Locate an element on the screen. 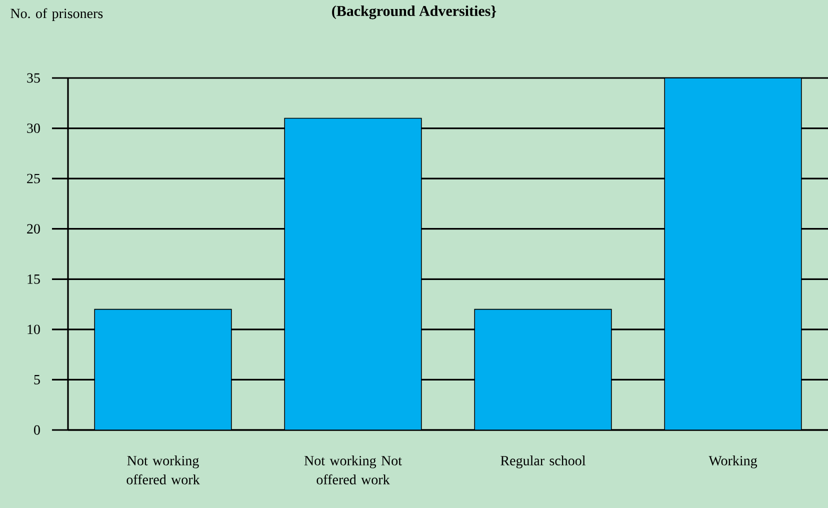 The height and width of the screenshot is (508, 828). y-tick-label: 25 is located at coordinates (33, 179).